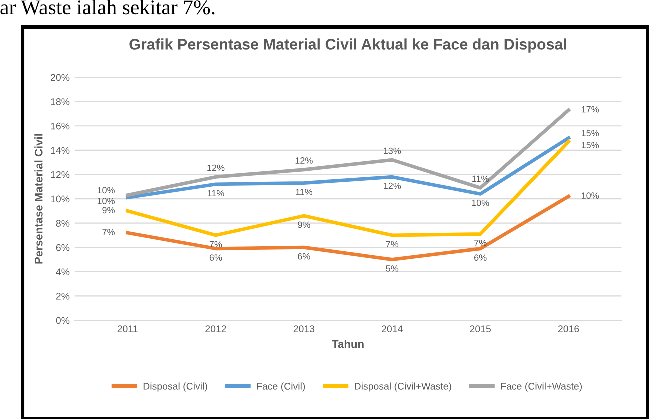 Image resolution: width=651 pixels, height=419 pixels. I want to click on x-tick-label: 2016, so click(569, 329).